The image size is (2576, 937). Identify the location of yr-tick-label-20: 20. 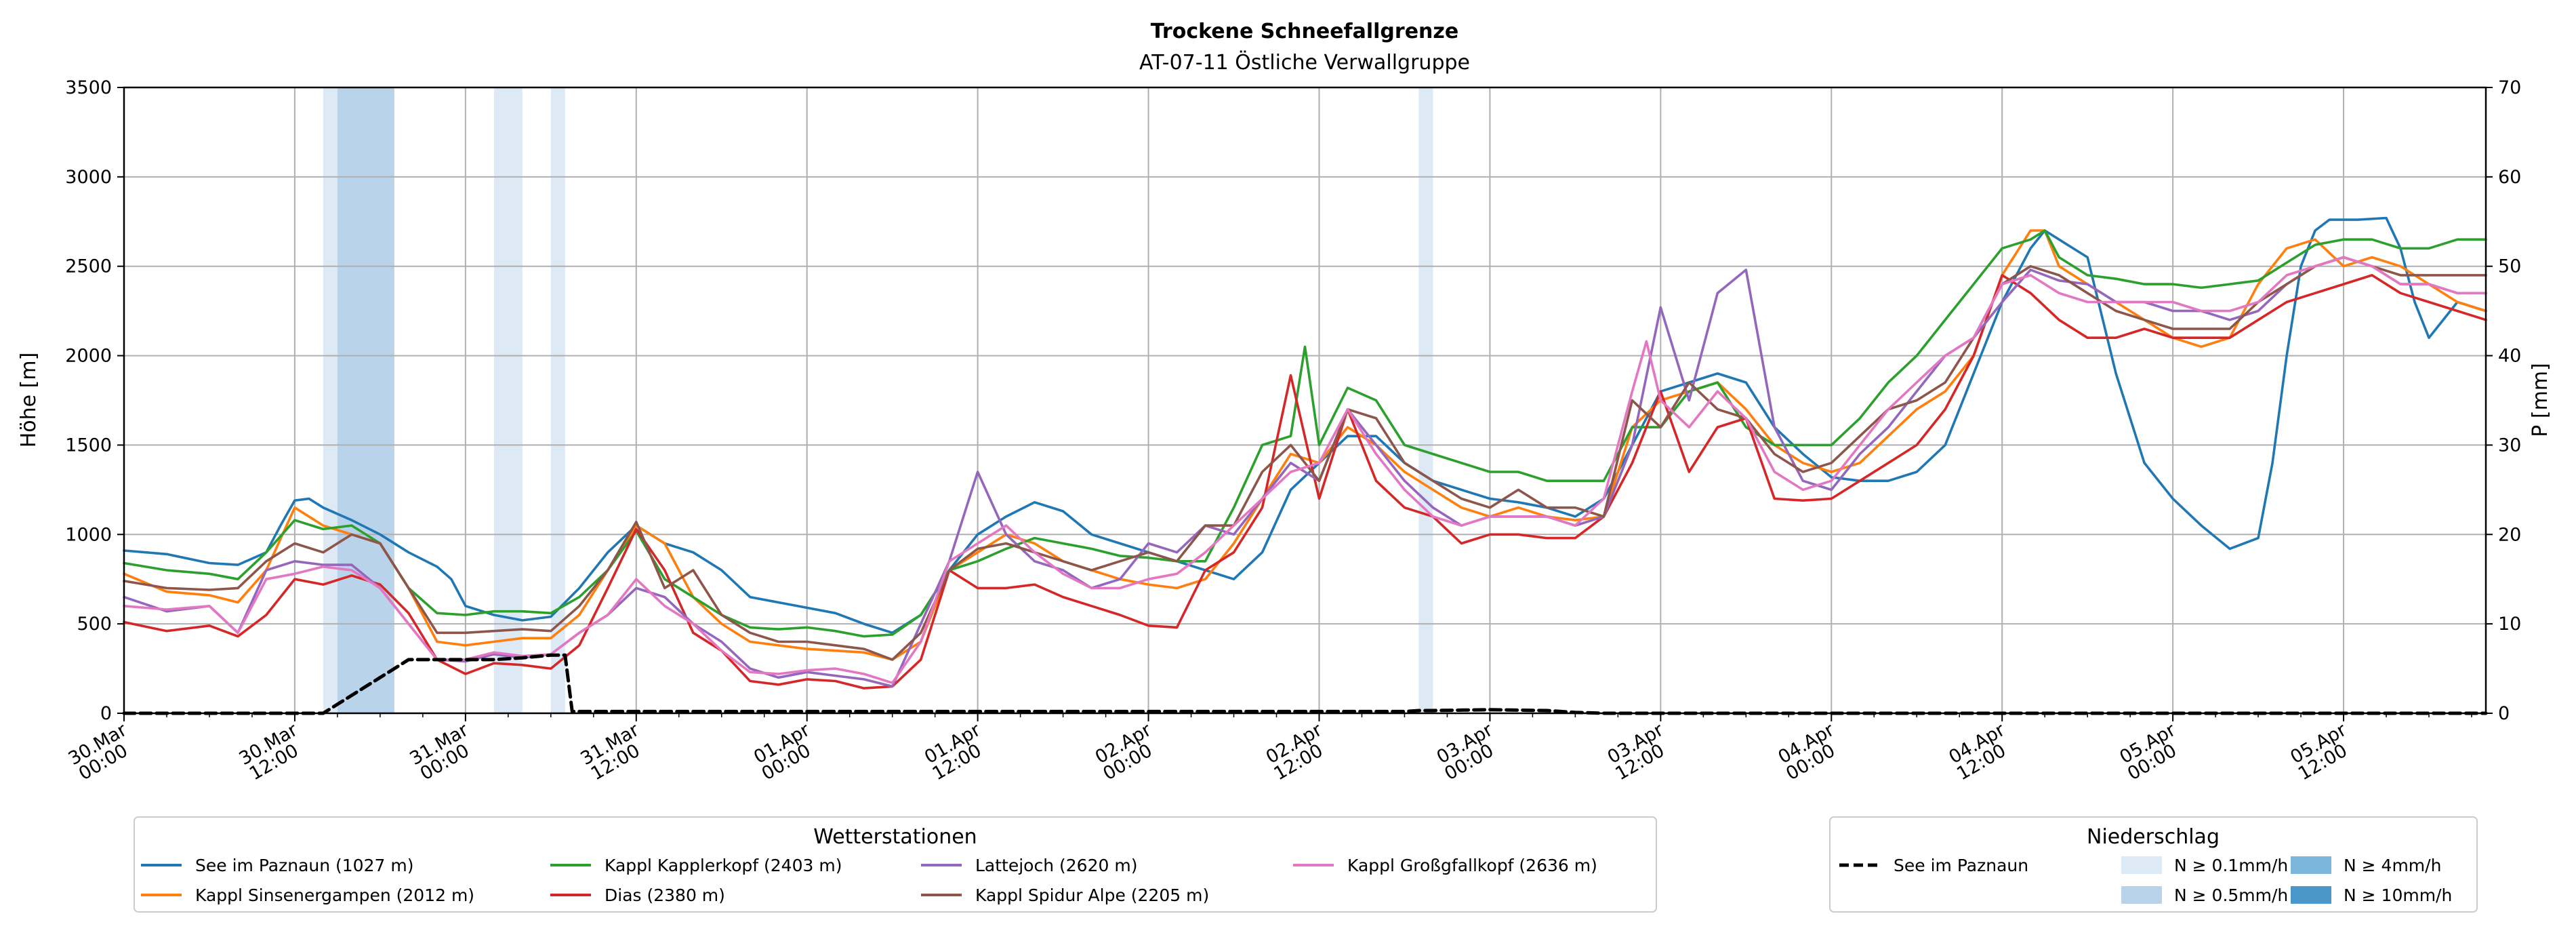
(2510, 534).